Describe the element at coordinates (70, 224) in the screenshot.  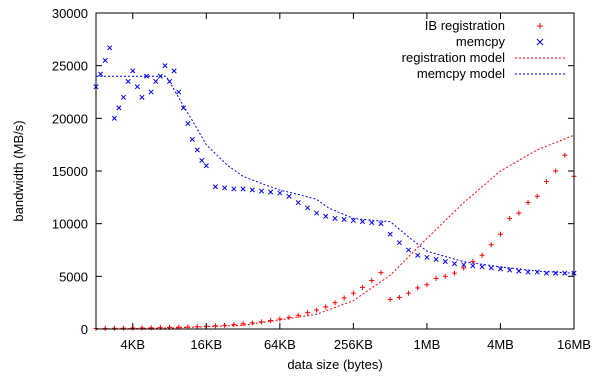
I see `y-tick-label: 10000` at that location.